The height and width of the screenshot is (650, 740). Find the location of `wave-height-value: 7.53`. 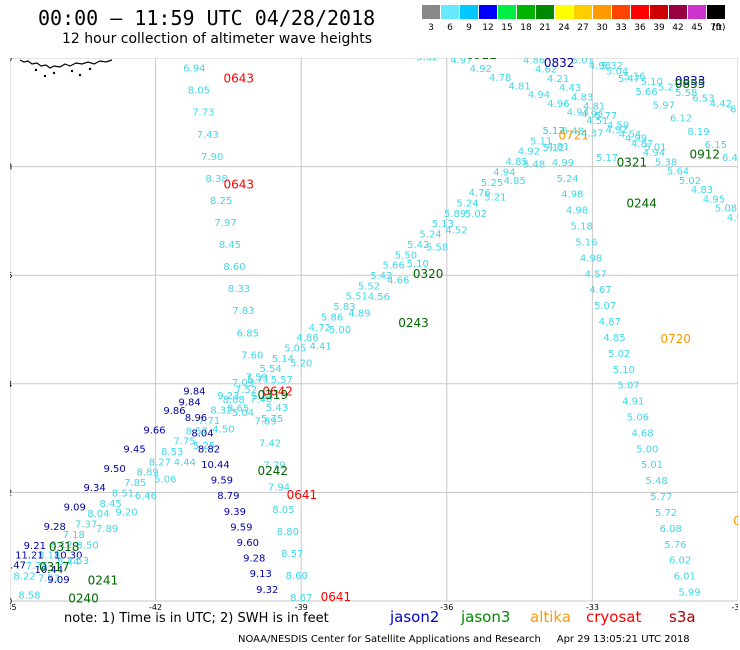

wave-height-value: 7.53 is located at coordinates (78, 561).